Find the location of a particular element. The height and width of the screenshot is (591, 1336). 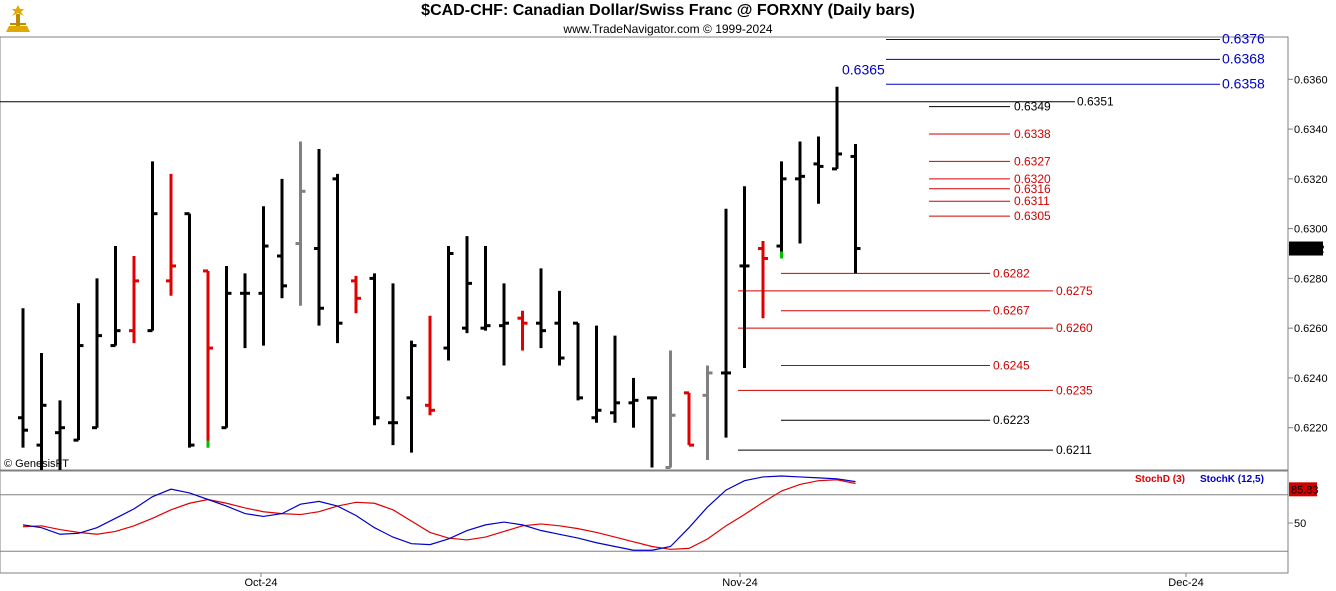

last-price-label: 0.6292 is located at coordinates (1308, 250).